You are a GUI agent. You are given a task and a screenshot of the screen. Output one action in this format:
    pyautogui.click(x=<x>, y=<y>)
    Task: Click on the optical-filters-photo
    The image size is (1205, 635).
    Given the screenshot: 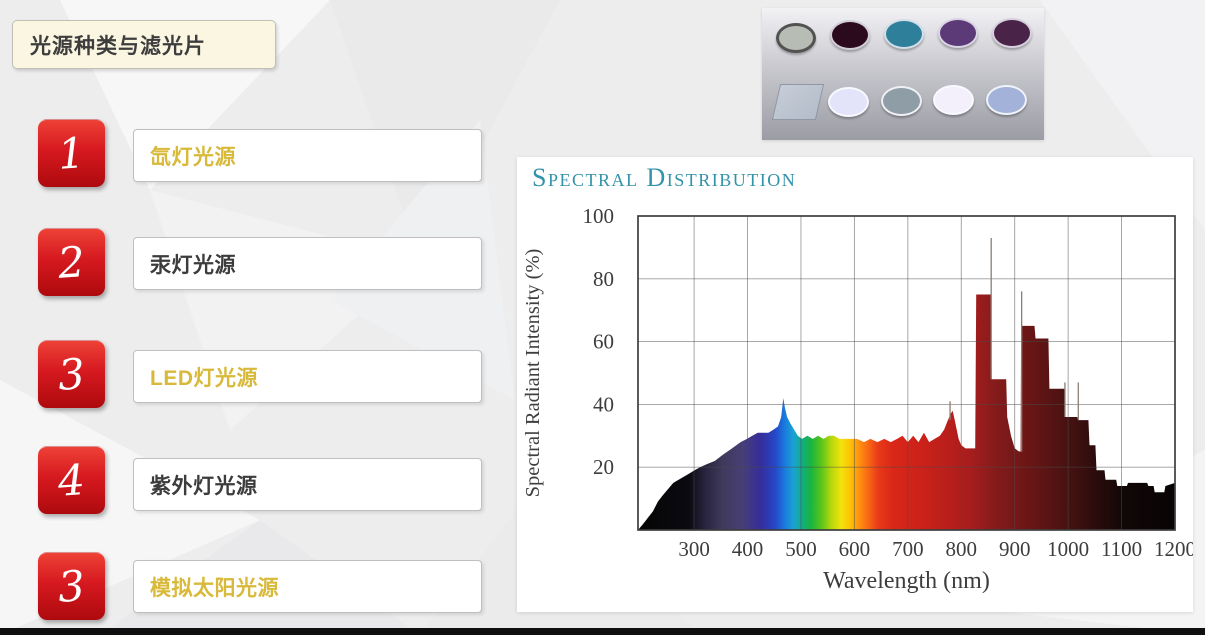 What is the action you would take?
    pyautogui.click(x=903, y=74)
    